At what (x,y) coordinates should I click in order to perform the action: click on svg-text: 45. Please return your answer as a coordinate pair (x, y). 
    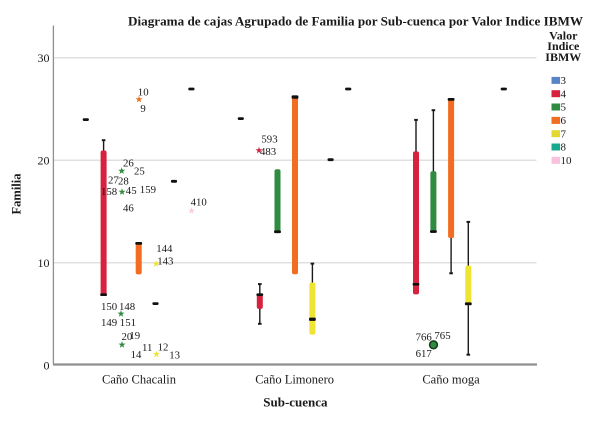
    Looking at the image, I should click on (131, 191).